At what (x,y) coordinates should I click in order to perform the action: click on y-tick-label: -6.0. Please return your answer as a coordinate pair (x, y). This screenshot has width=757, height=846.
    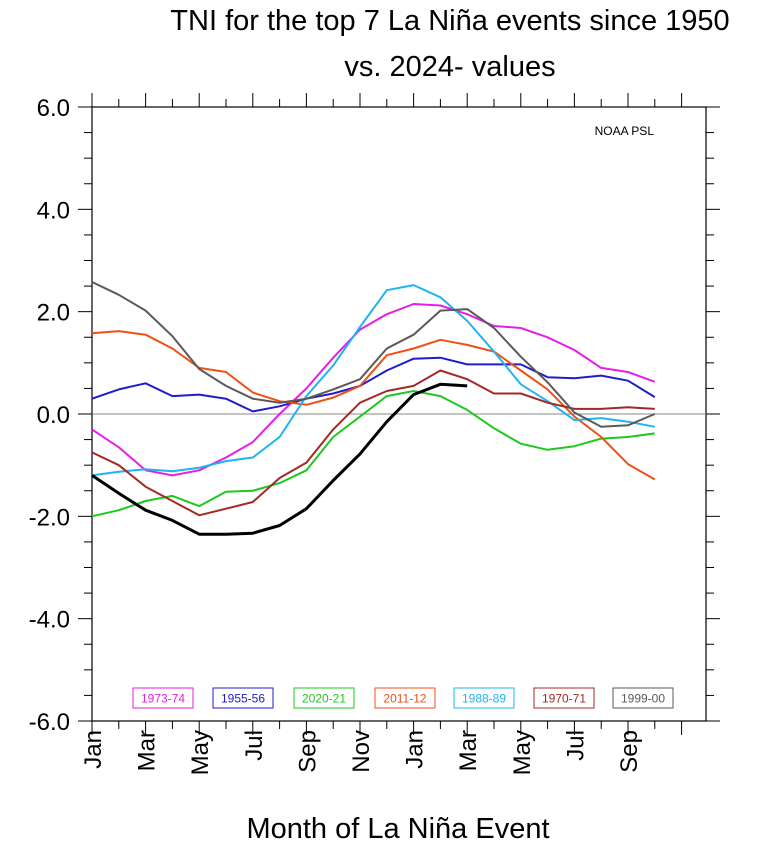
    Looking at the image, I should click on (49, 722).